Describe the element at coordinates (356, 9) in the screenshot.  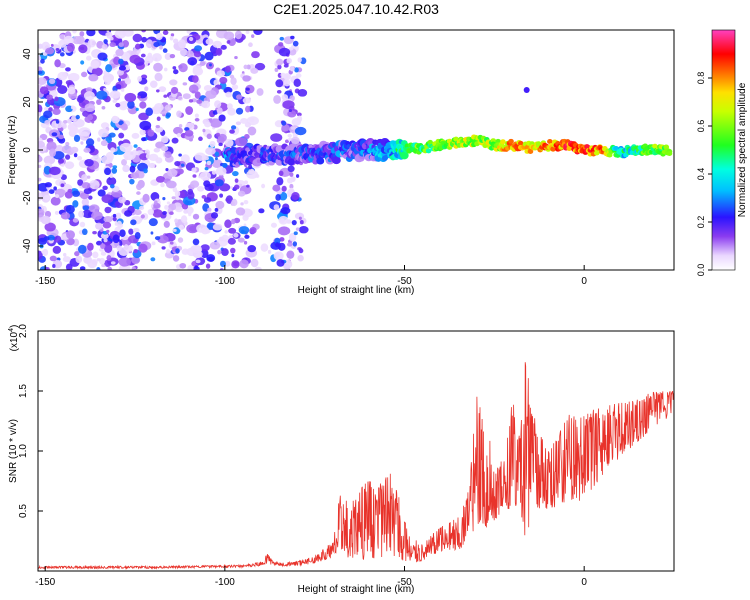
I see `figure-title: C2E1.2025.047.10.42.R03` at that location.